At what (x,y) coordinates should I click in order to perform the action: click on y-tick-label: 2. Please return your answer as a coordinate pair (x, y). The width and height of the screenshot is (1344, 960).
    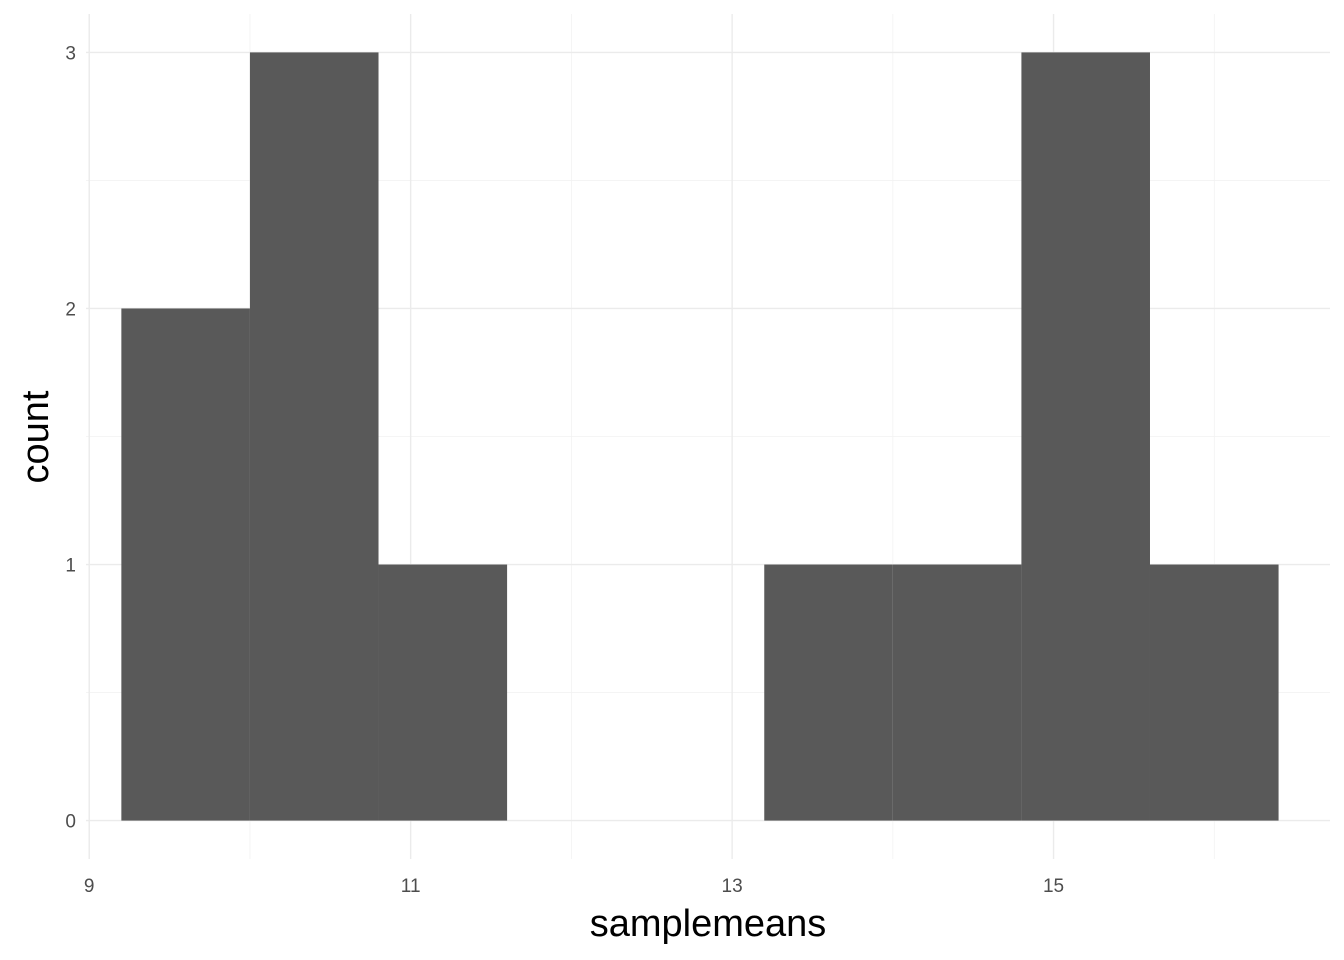
    Looking at the image, I should click on (70, 309).